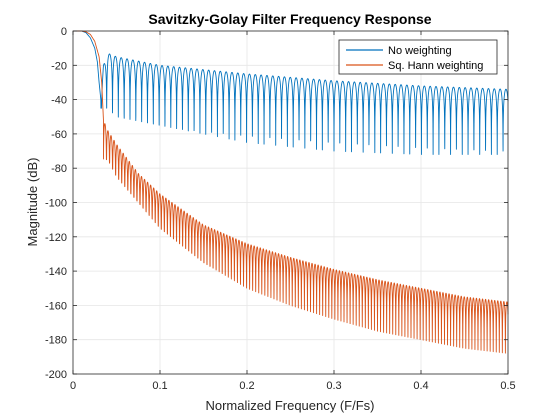 The image size is (560, 420). What do you see at coordinates (333, 386) in the screenshot?
I see `x-tick-label: 0.3` at bounding box center [333, 386].